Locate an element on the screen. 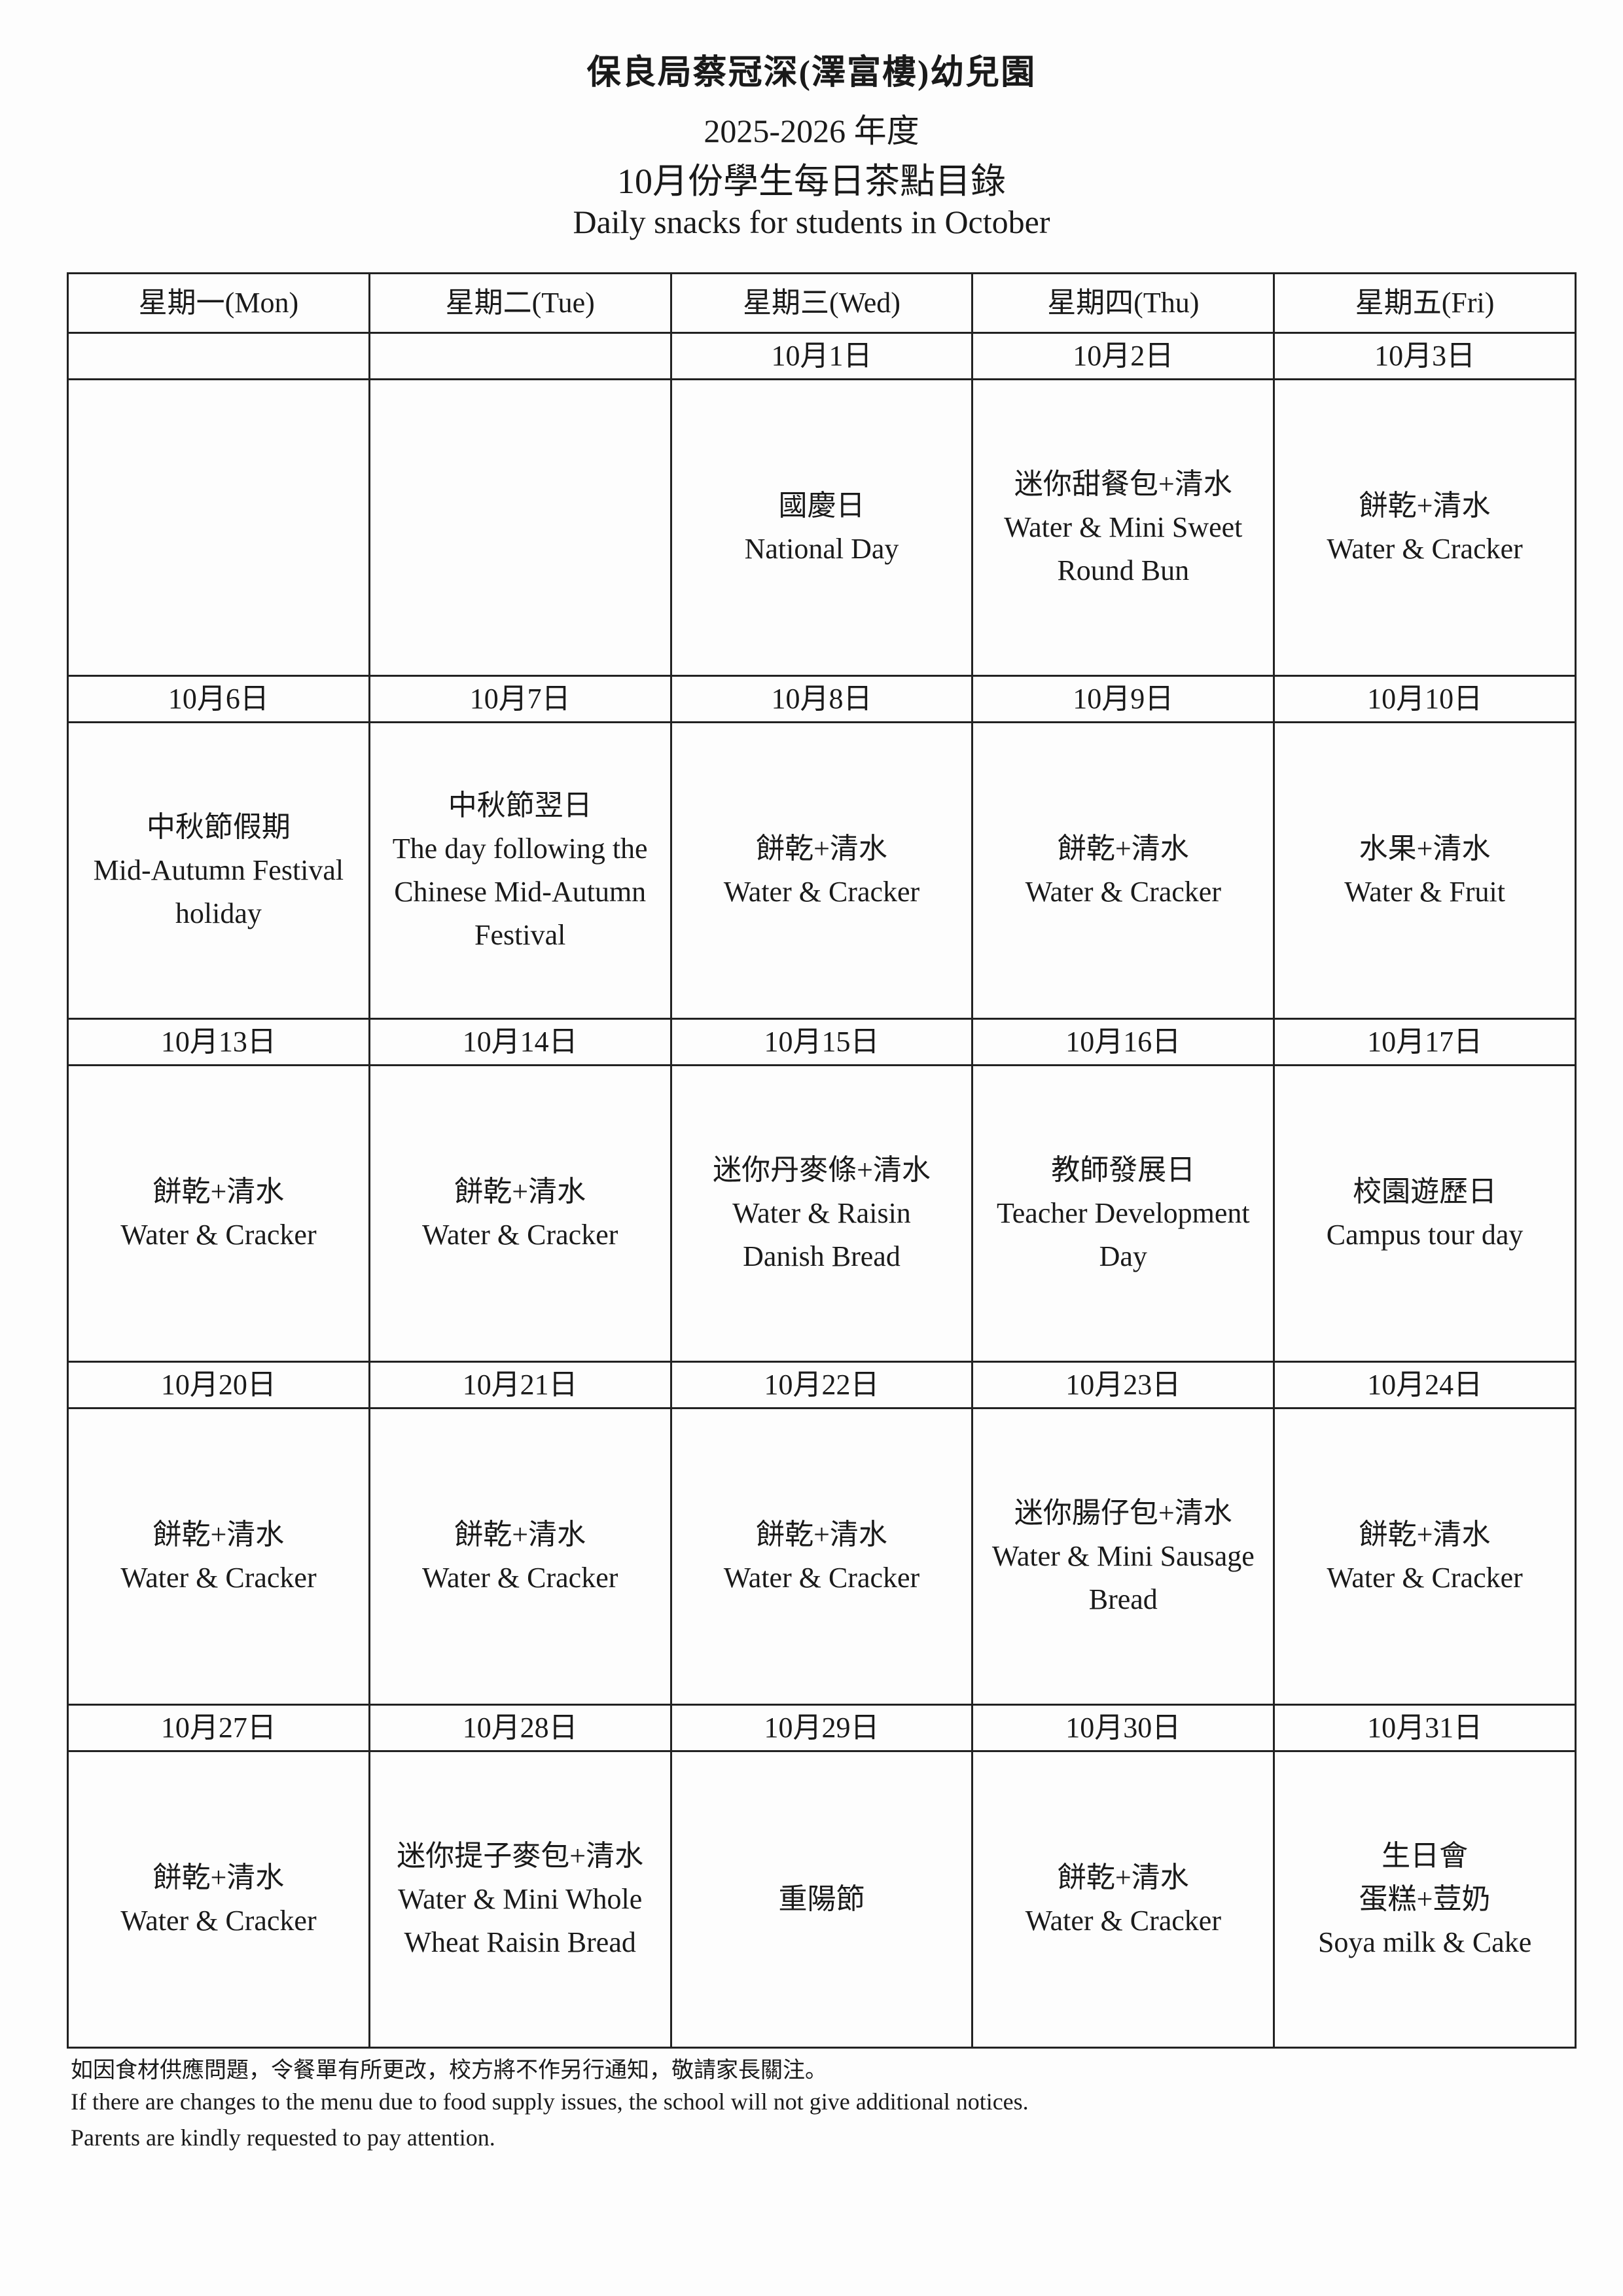 This screenshot has height=2296, width=1623. snack-text: Water & Fruit is located at coordinates (1424, 892).